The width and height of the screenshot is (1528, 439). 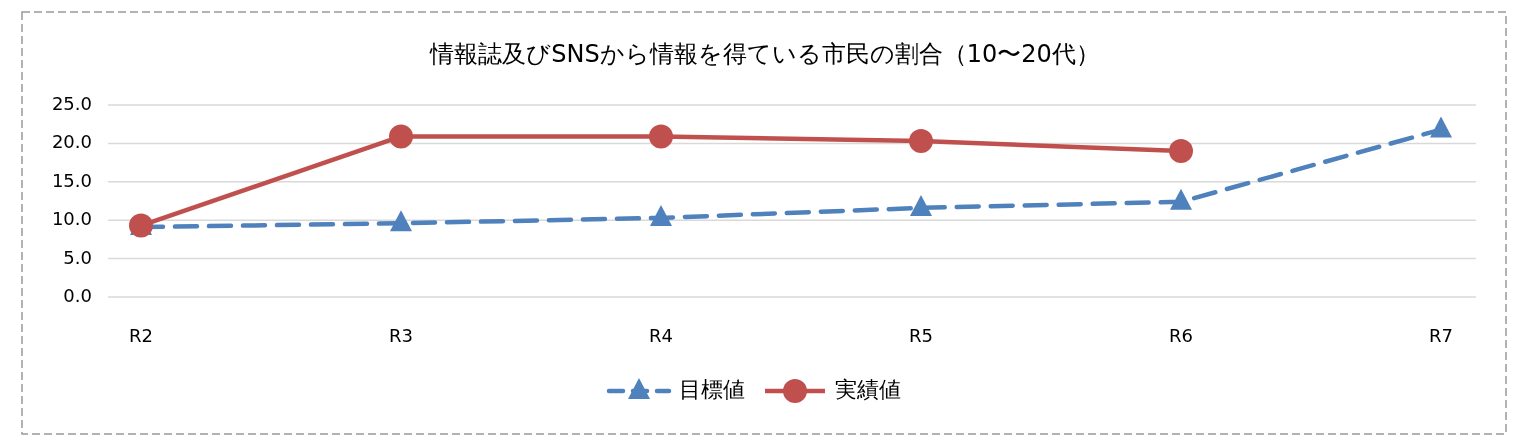 What do you see at coordinates (868, 389) in the screenshot?
I see `legend-label: 実績値` at bounding box center [868, 389].